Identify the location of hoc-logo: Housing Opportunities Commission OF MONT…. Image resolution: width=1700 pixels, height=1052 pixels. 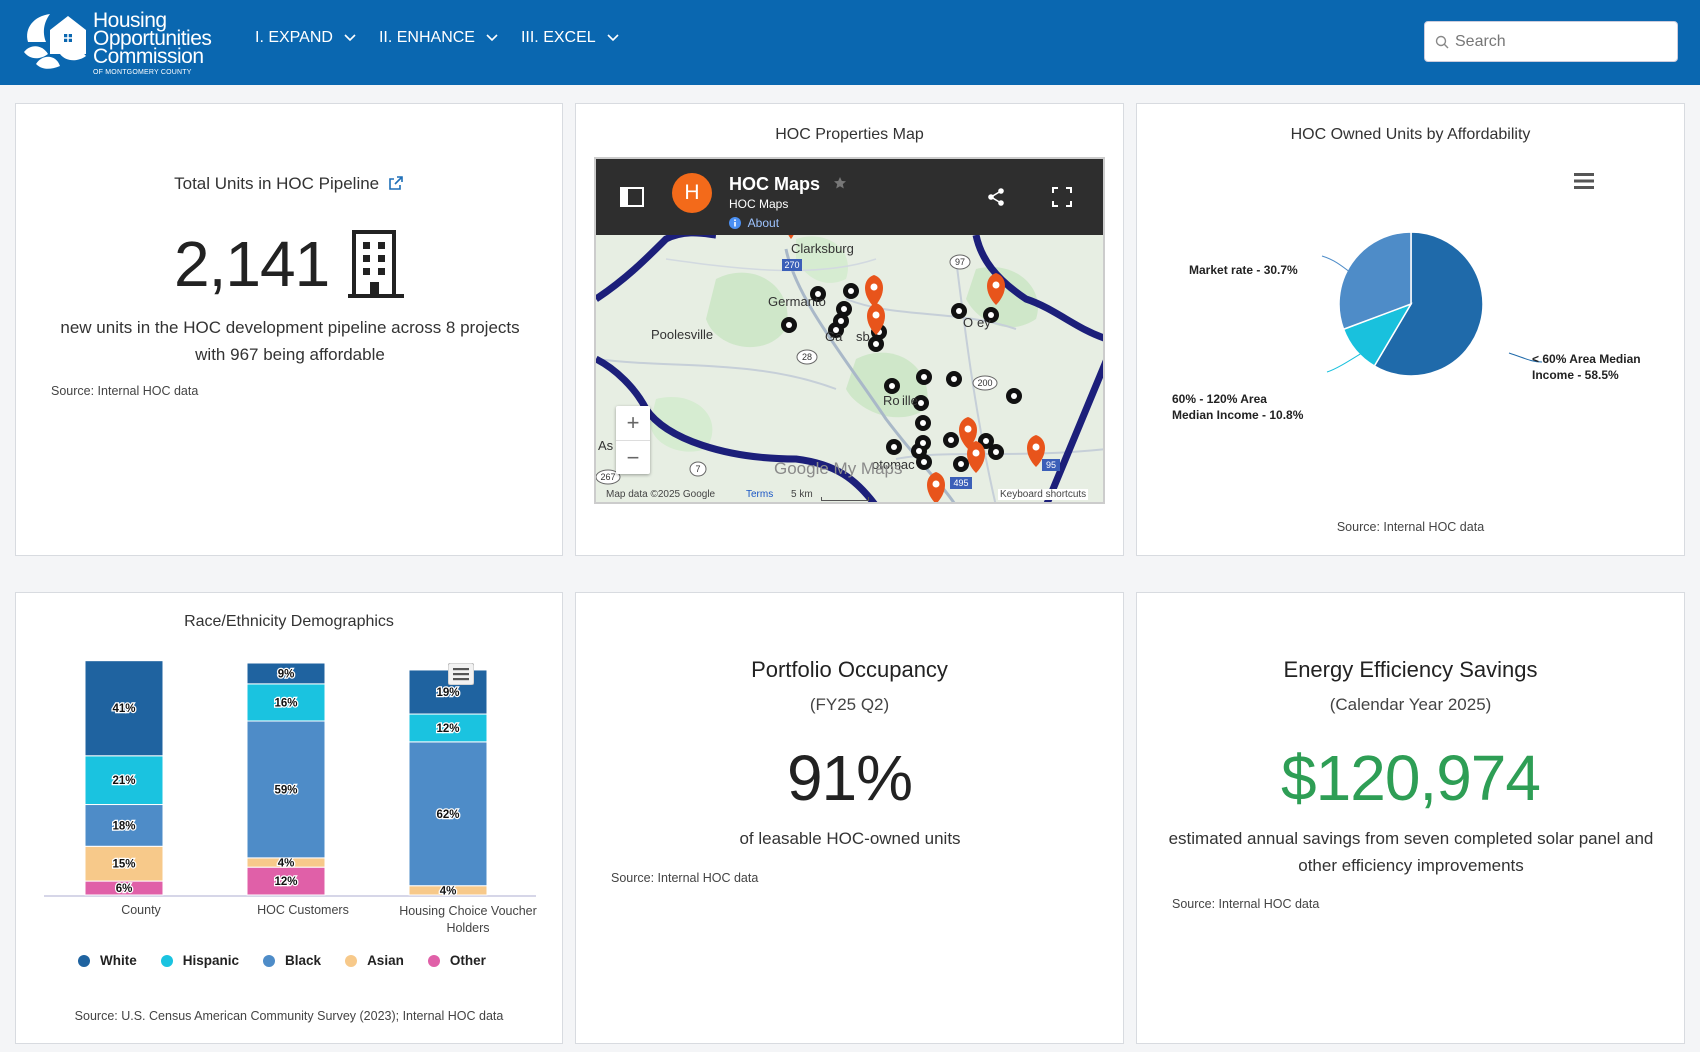
(120, 42).